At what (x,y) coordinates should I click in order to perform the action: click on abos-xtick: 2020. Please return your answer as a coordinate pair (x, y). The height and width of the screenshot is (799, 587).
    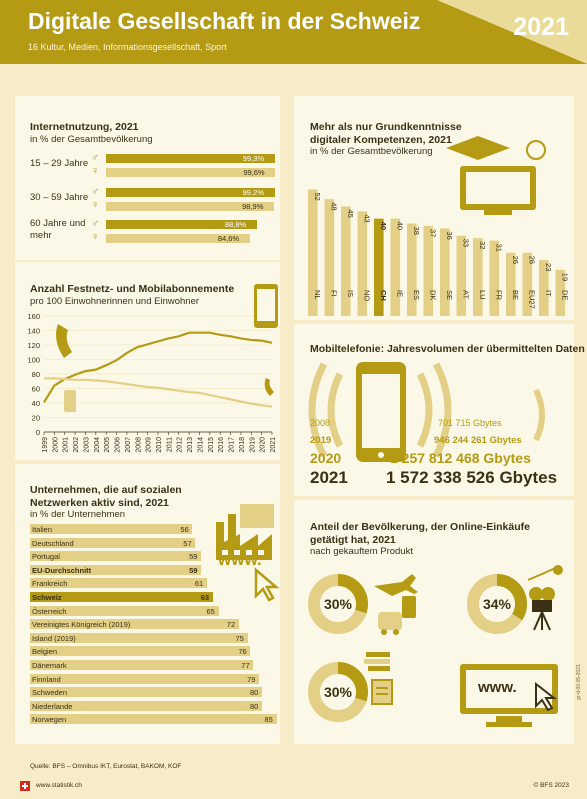
    Looking at the image, I should click on (263, 445).